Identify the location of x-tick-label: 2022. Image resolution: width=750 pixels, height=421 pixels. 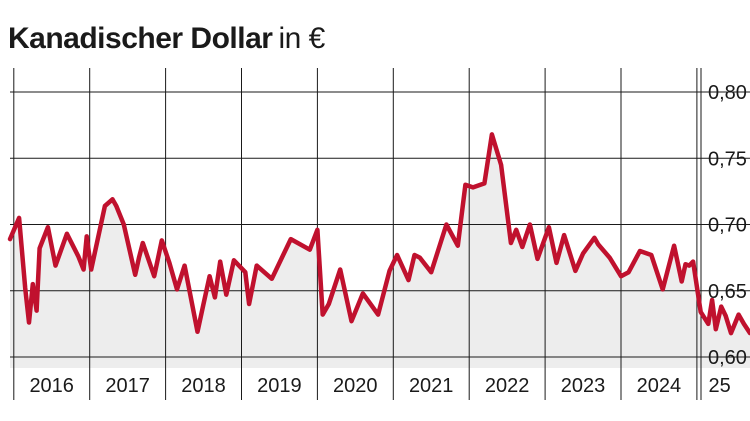
(507, 386).